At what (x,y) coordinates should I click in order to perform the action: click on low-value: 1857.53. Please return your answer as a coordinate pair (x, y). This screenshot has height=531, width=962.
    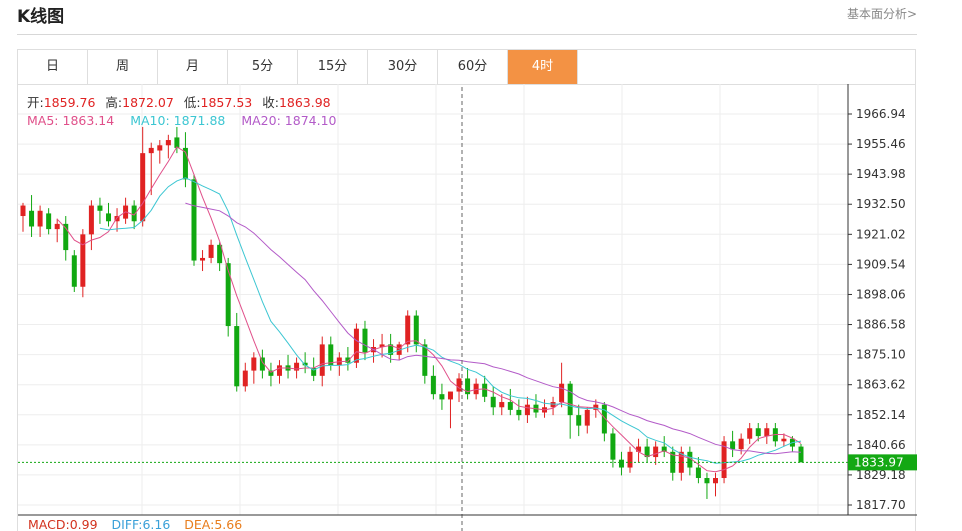
    Looking at the image, I should click on (227, 102).